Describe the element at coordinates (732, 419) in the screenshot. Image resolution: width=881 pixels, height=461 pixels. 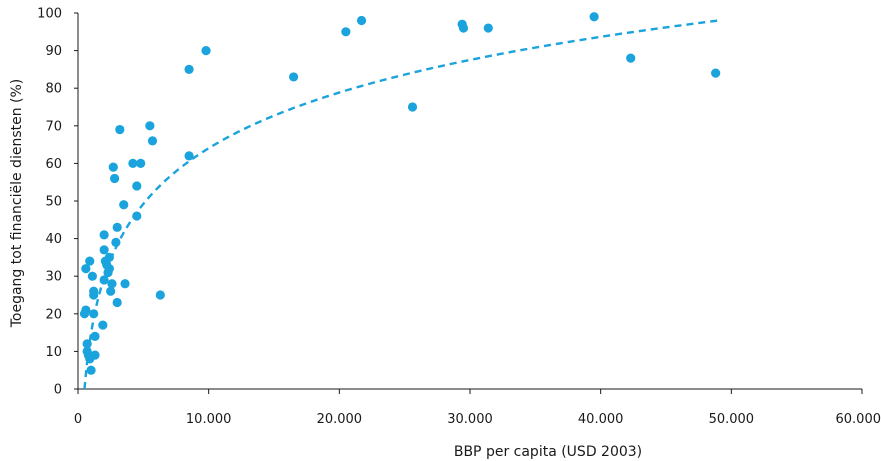
I see `x-tick-label: 50.000` at that location.